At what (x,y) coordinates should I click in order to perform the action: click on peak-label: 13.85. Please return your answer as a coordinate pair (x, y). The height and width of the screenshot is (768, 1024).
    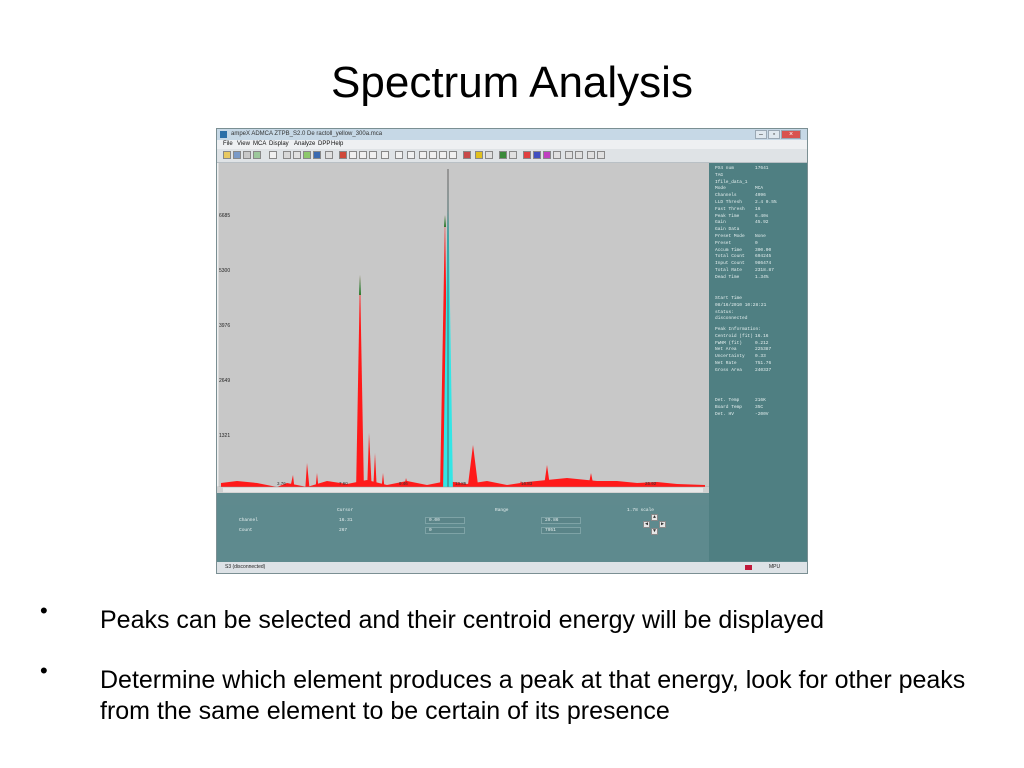
    Looking at the image, I should click on (461, 483).